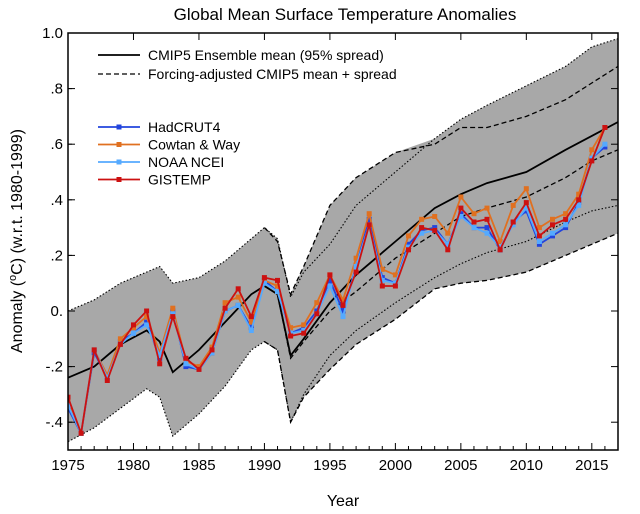  I want to click on legend-label: CMIP5 Ensemble mean (95% spread), so click(266, 55).